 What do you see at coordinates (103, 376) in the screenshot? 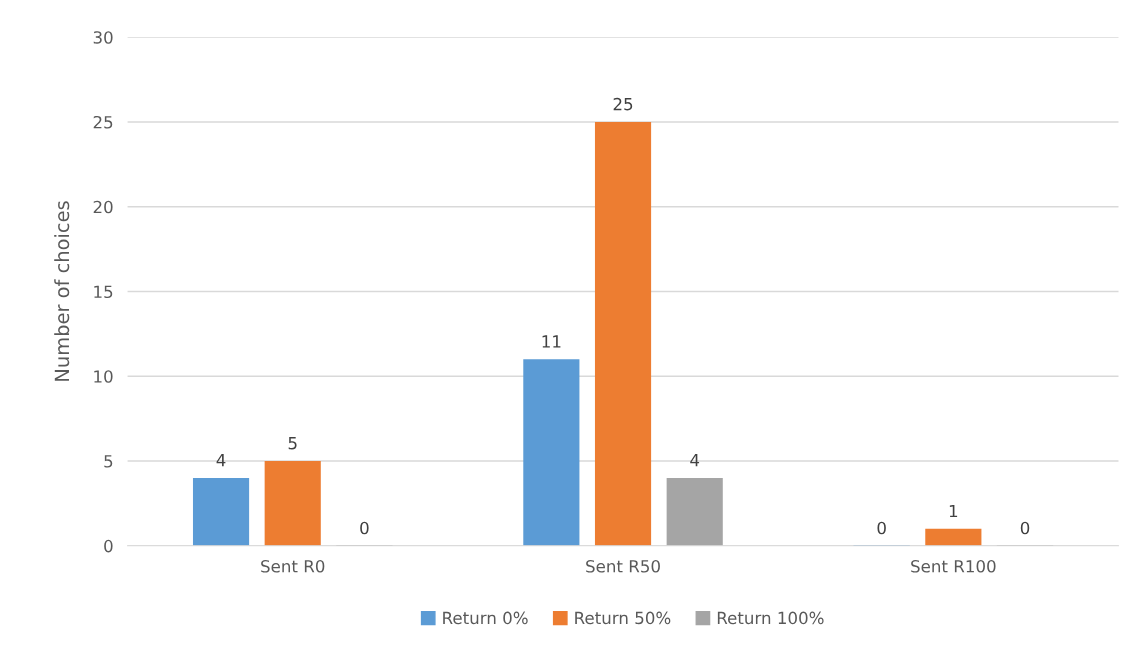
I see `y-tick-label: 10` at bounding box center [103, 376].